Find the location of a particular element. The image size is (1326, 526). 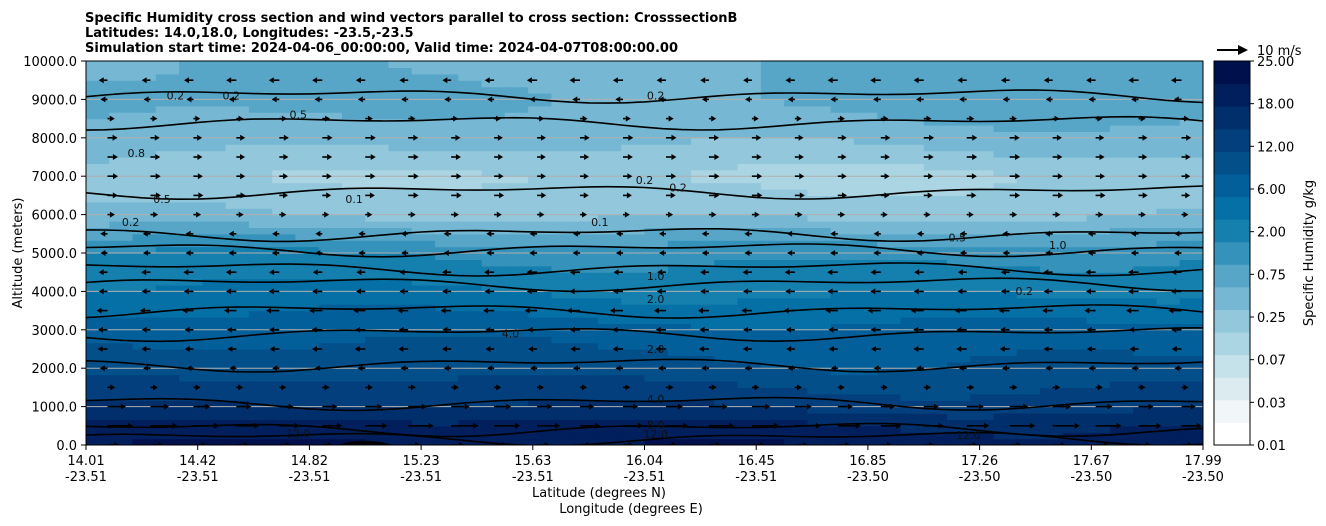

x-tick-label-lon: -23.51 is located at coordinates (309, 477).